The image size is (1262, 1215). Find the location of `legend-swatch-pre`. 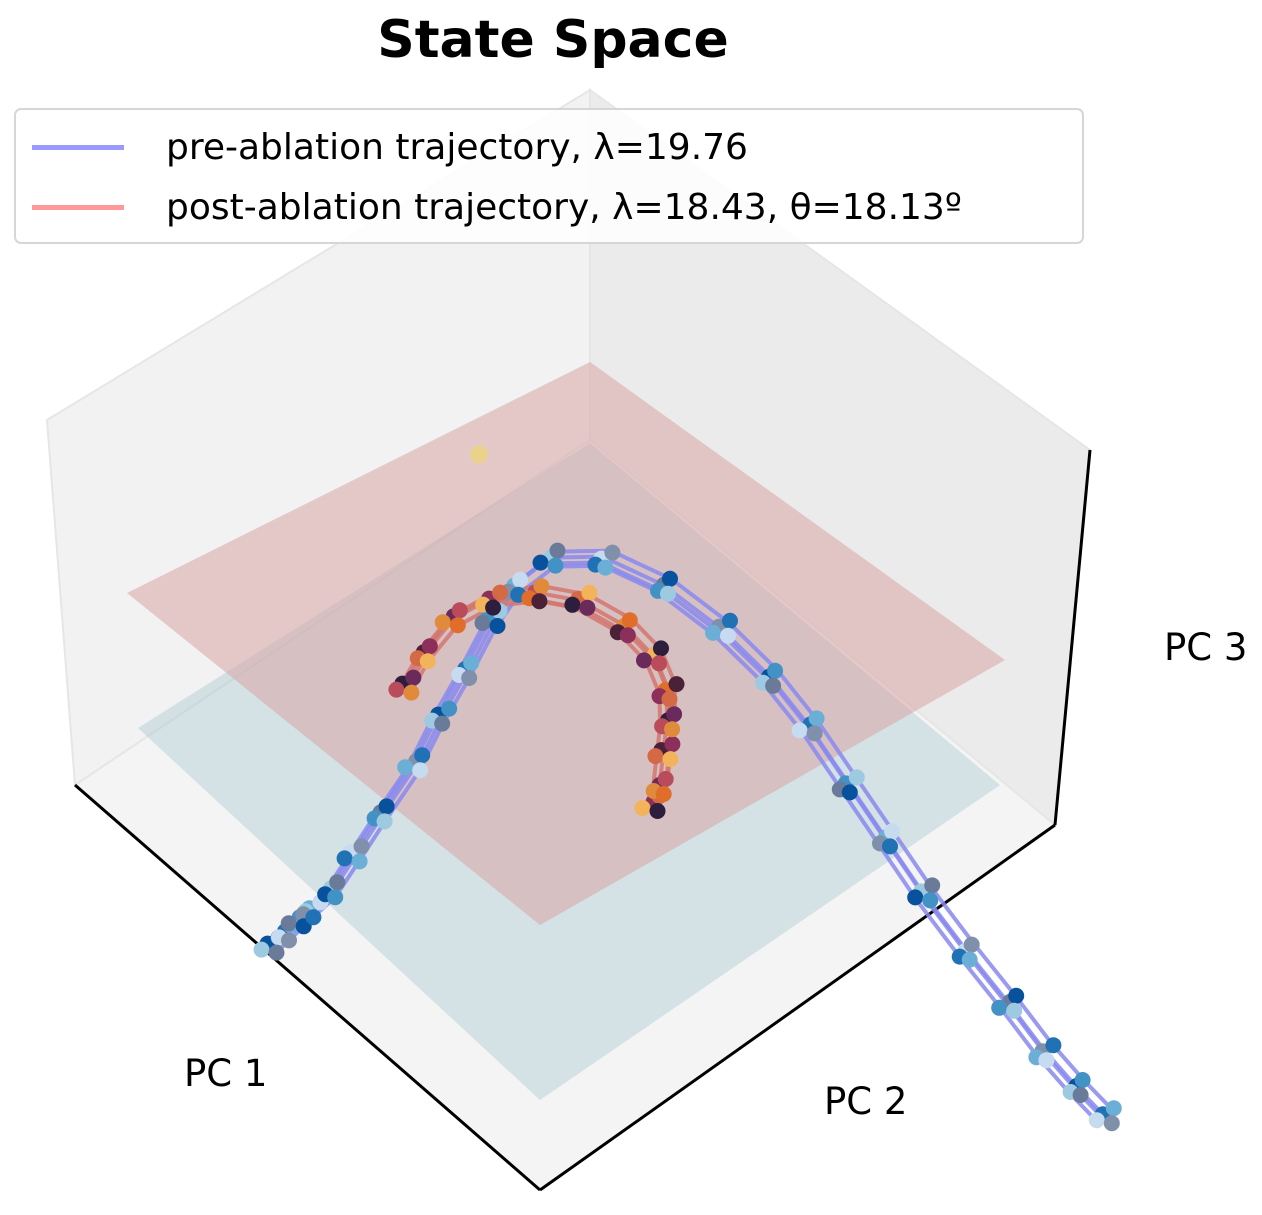

legend-swatch-pre is located at coordinates (78, 147).